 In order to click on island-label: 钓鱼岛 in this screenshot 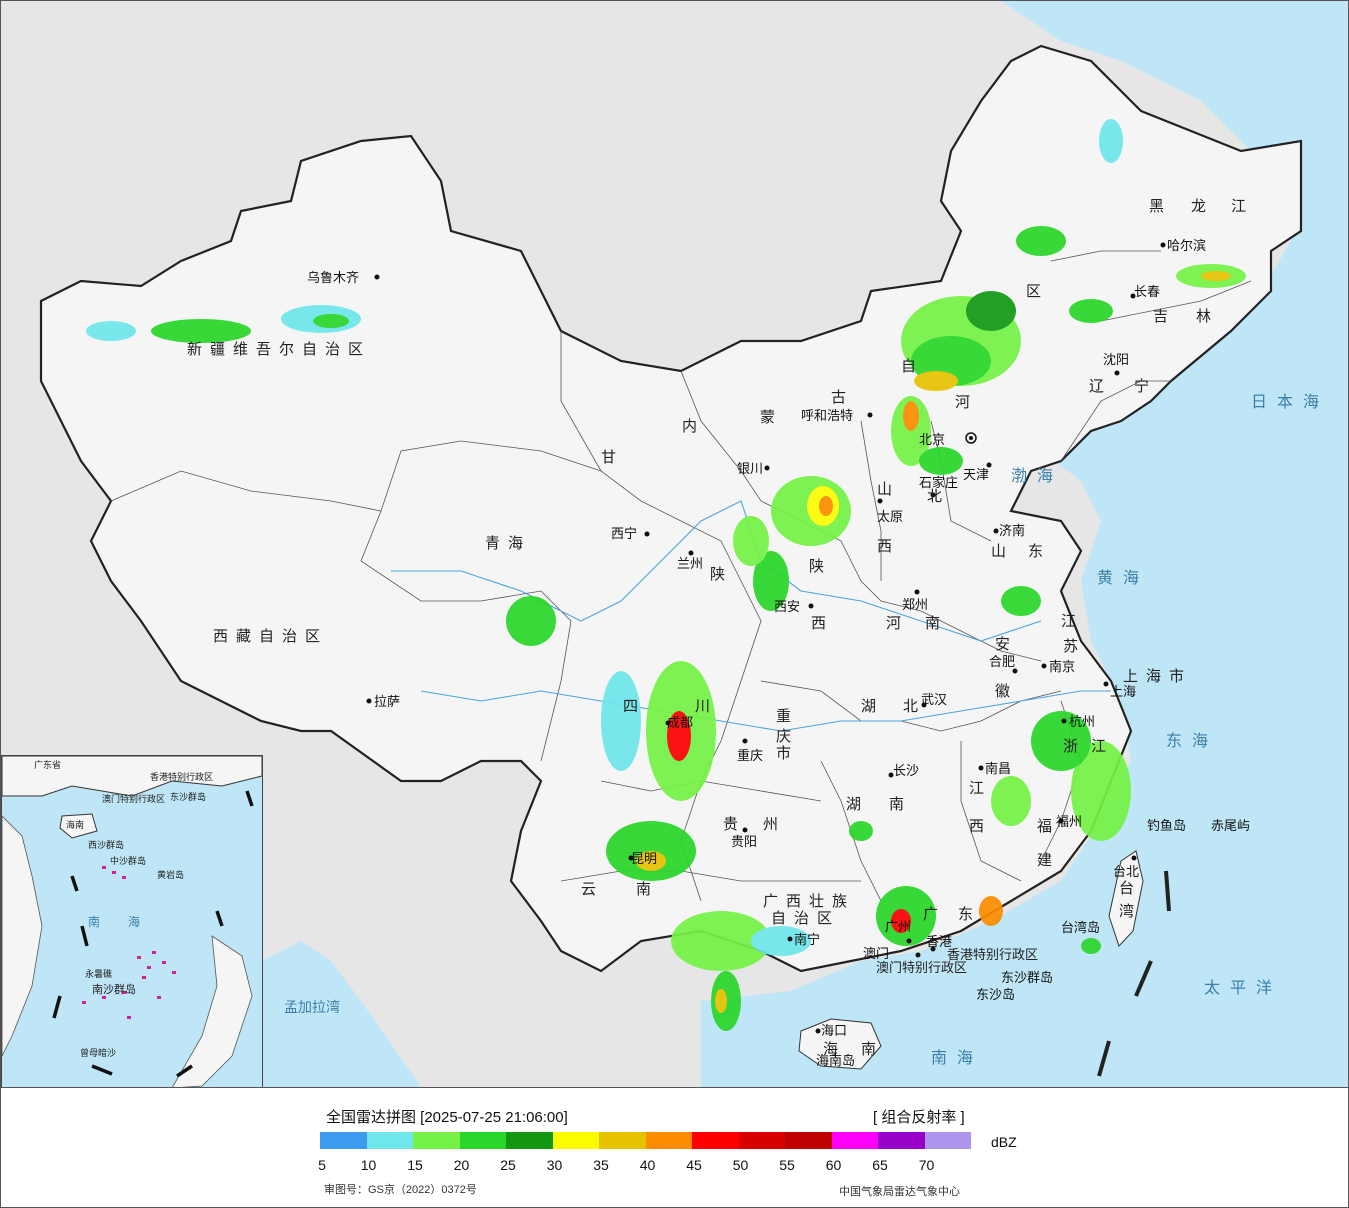, I will do `click(1166, 826)`.